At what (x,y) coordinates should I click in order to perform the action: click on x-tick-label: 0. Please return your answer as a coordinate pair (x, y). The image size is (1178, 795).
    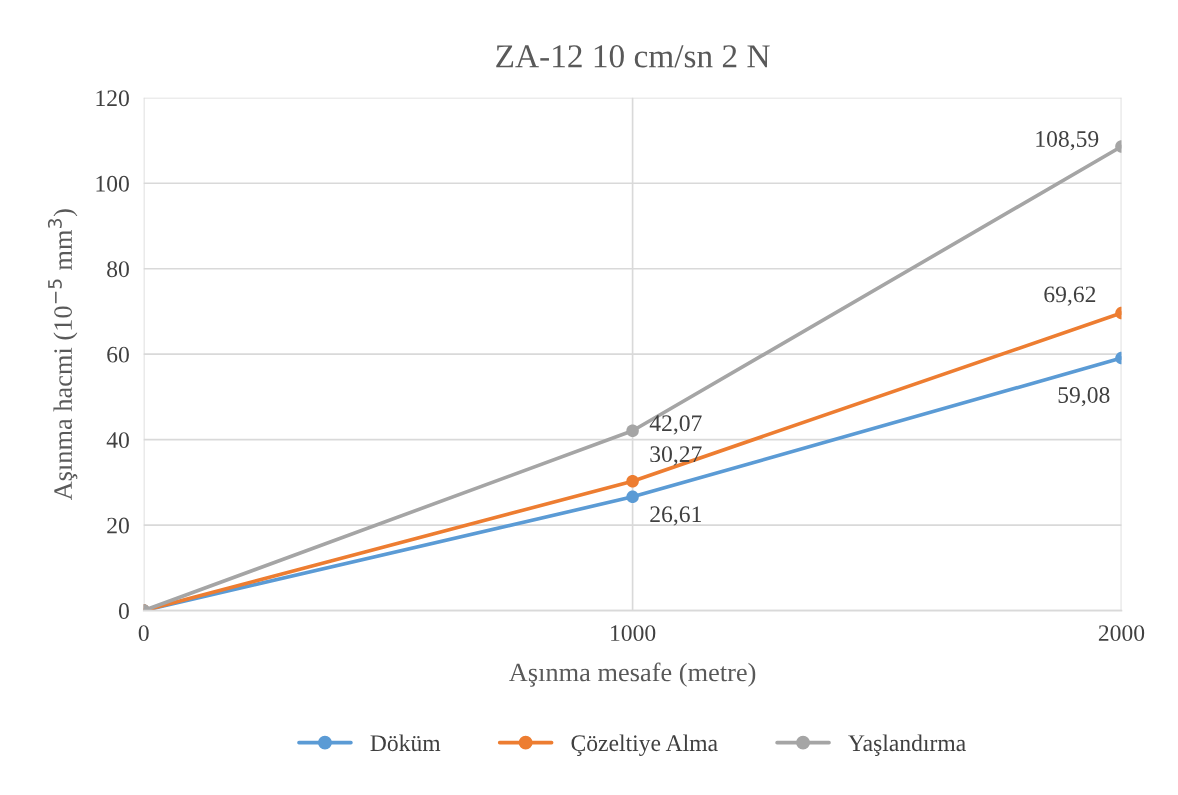
    Looking at the image, I should click on (143, 633).